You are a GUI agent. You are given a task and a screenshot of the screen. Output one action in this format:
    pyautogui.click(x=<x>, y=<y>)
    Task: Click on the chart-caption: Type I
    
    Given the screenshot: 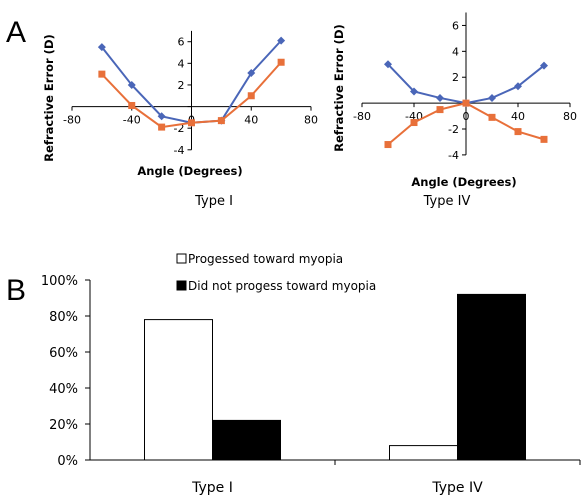 What is the action you would take?
    pyautogui.click(x=213, y=201)
    